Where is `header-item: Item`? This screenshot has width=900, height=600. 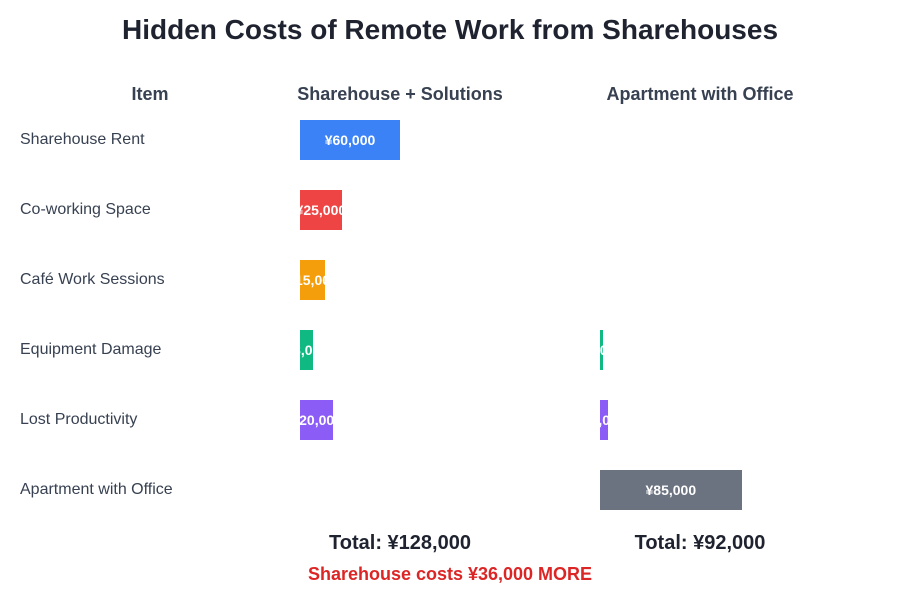 header-item: Item is located at coordinates (150, 94).